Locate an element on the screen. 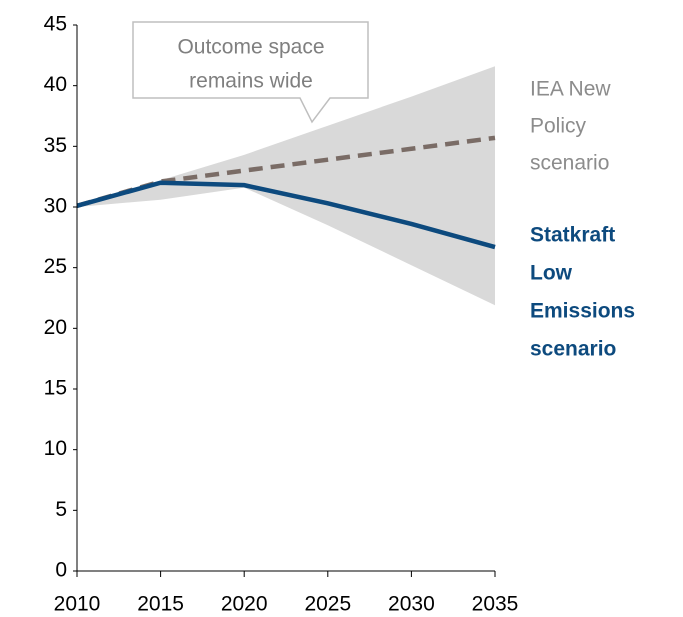 This screenshot has height=617, width=683. y-tick-label: 45 is located at coordinates (55, 24).